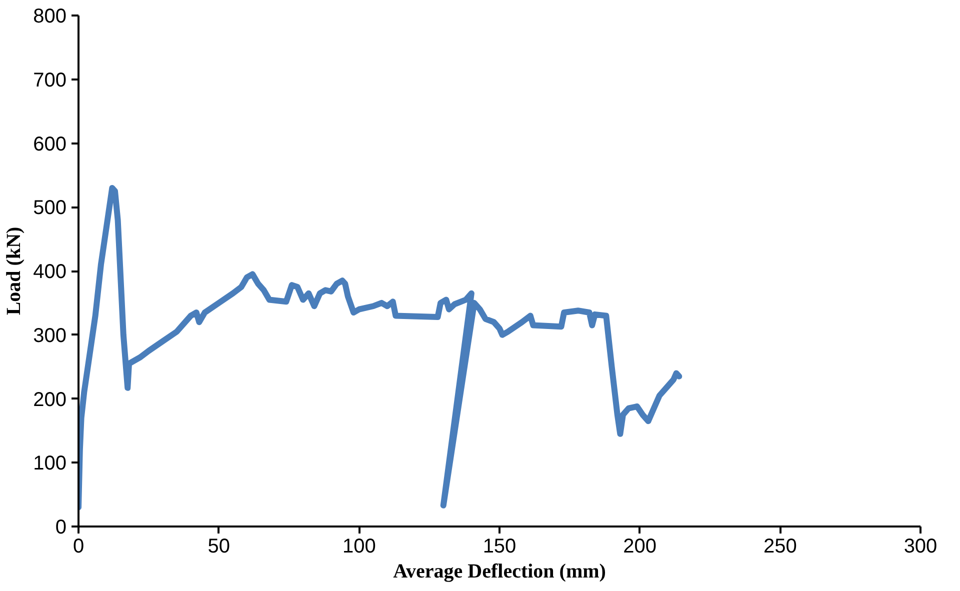 This screenshot has width=960, height=591. What do you see at coordinates (359, 547) in the screenshot?
I see `x-tick-label: 100` at bounding box center [359, 547].